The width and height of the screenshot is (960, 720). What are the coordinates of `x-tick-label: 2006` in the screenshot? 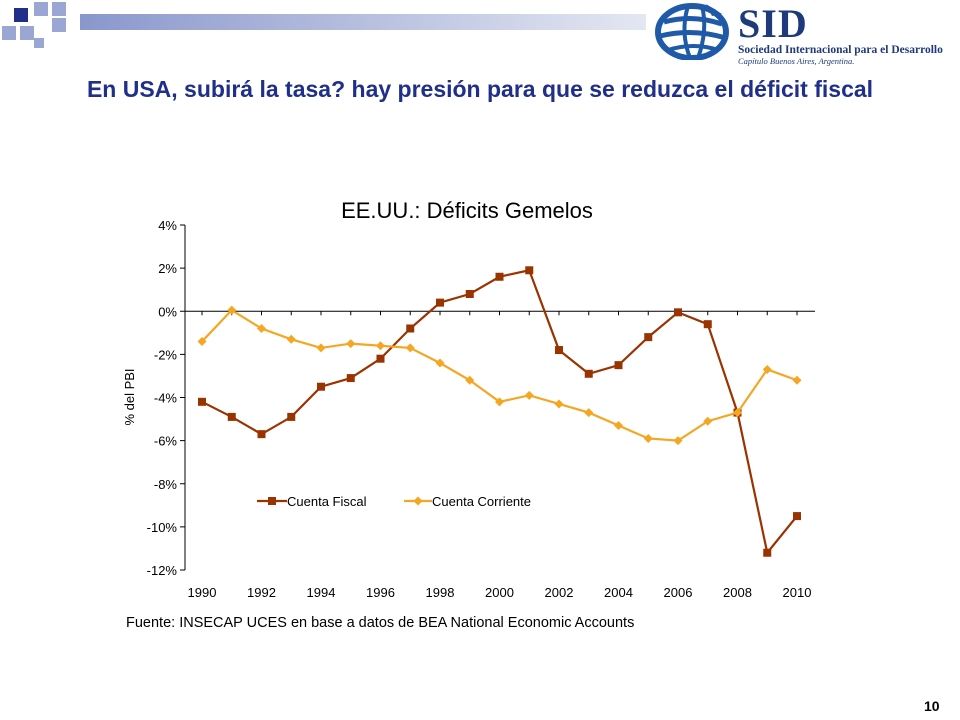 It's located at (678, 592).